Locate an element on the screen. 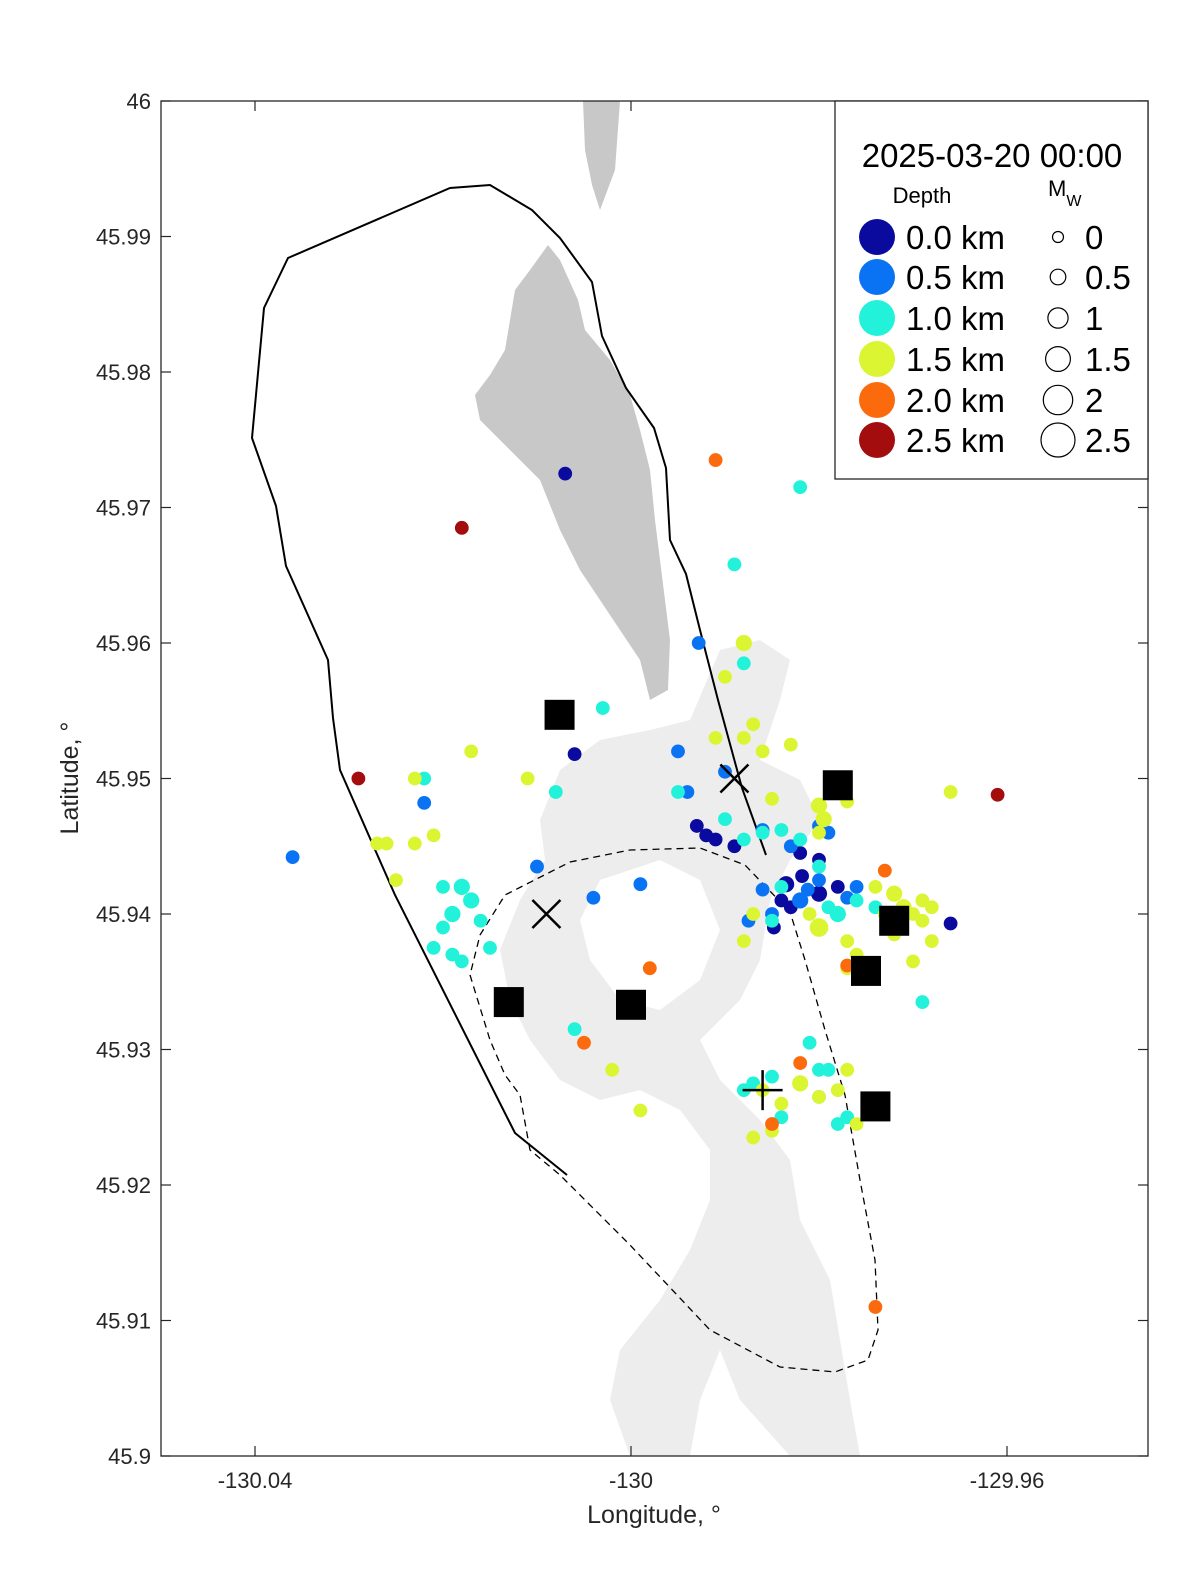 This screenshot has height=1575, width=1200. lava-flow-dashed-outline is located at coordinates (674, 1110).